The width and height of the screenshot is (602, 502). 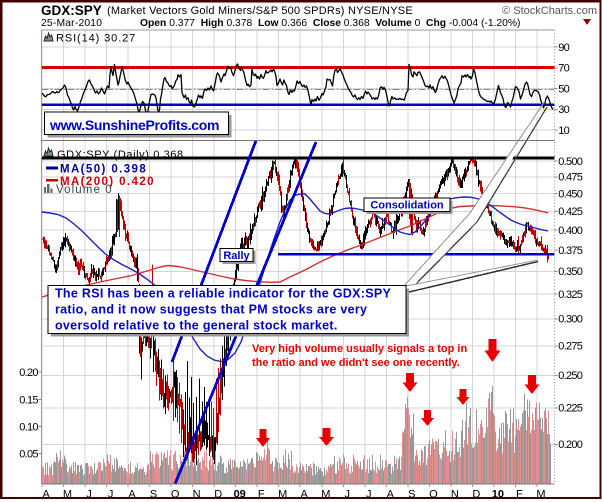 I want to click on svg-text: 50, so click(x=563, y=89).